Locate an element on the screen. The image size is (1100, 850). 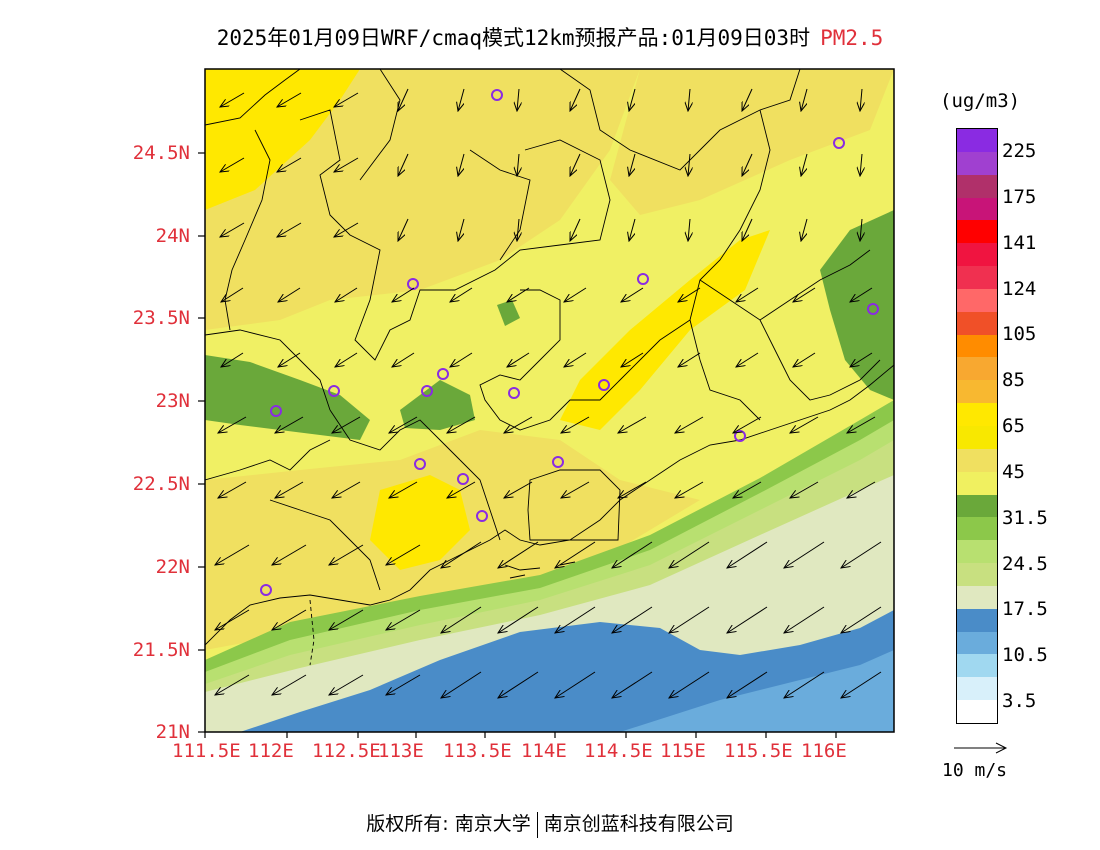
copyright-footer: 版权所有: 南京大学 南京创蓝科技有限公司 is located at coordinates (550, 823).